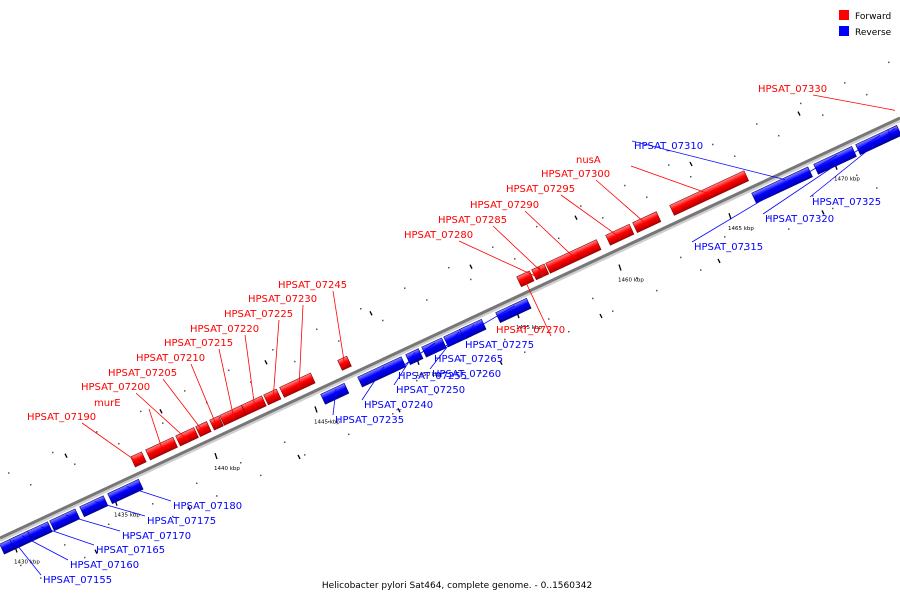  What do you see at coordinates (631, 281) in the screenshot?
I see `tick-label: 1460 kbp` at bounding box center [631, 281].